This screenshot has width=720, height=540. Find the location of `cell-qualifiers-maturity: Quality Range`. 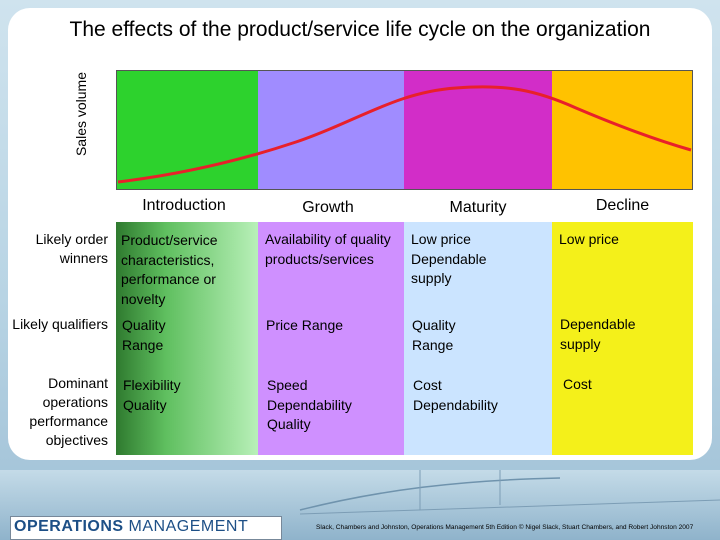

cell-qualifiers-maturity: Quality Range is located at coordinates (434, 335).